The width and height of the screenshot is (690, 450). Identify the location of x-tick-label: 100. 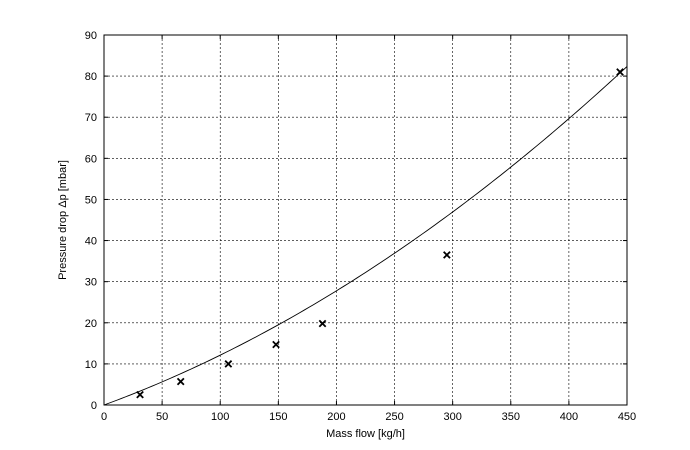
(220, 417).